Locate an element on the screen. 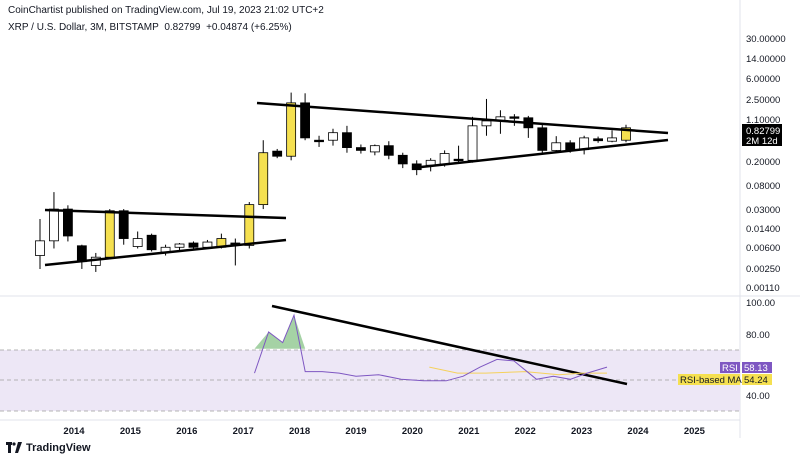 The image size is (800, 460). rsi-trendline is located at coordinates (449, 345).